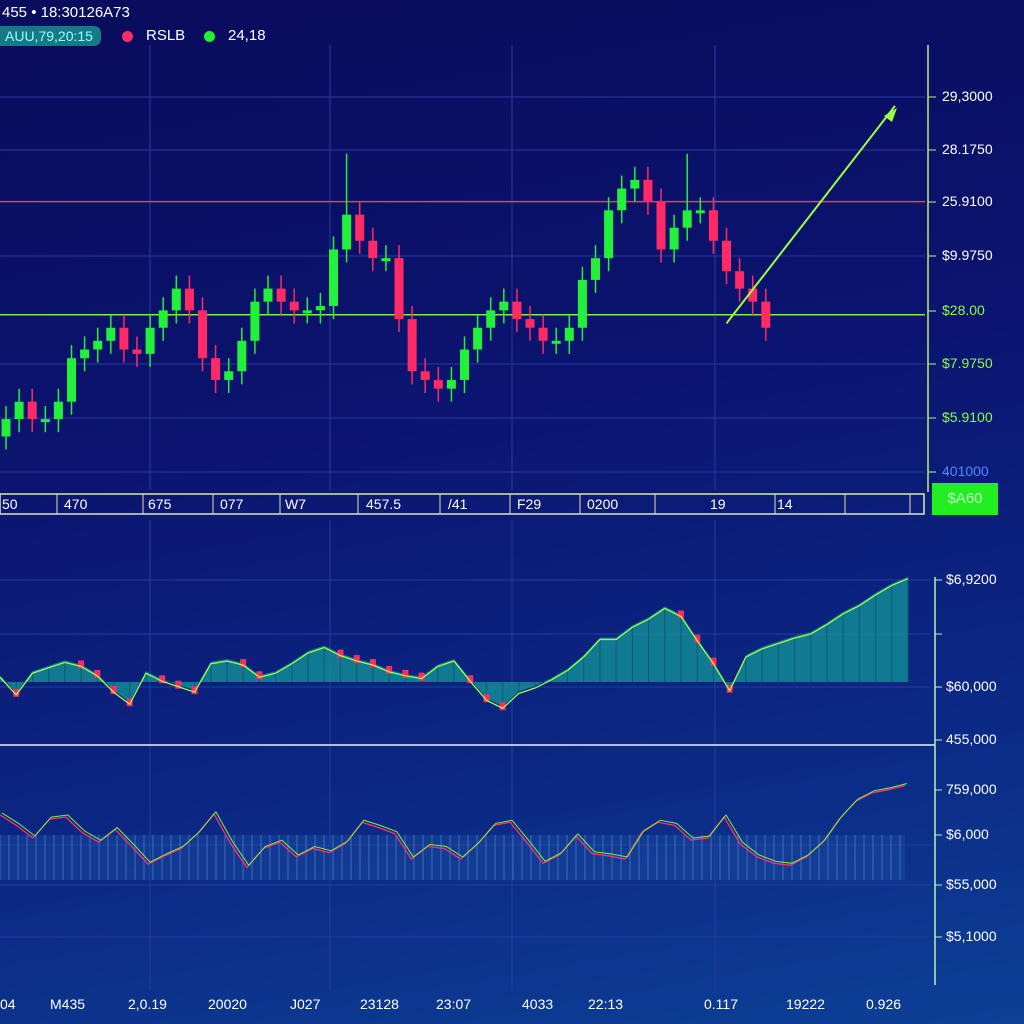  Describe the element at coordinates (295, 504) in the screenshot. I see `x-tick-label: W7` at that location.